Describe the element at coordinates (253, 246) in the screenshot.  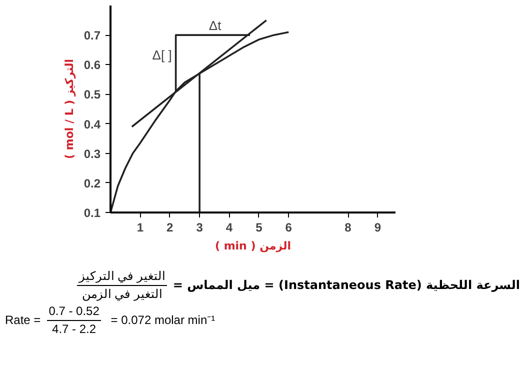
I see `x-axis-title: ( min ) الزمن` at that location.